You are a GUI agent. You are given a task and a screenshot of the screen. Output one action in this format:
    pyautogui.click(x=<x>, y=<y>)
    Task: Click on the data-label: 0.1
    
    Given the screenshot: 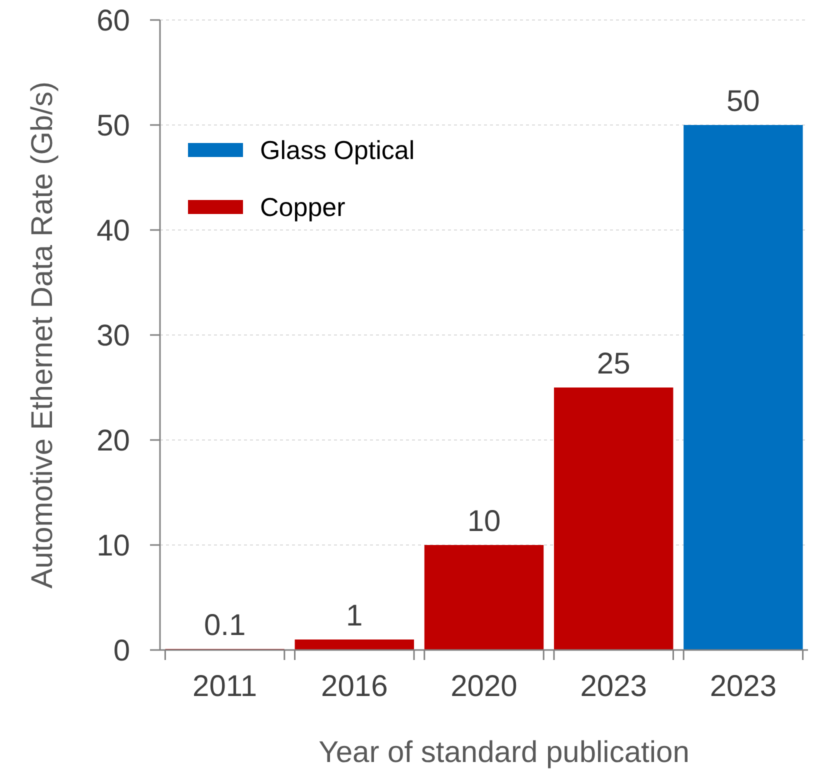 What is the action you would take?
    pyautogui.click(x=225, y=625)
    